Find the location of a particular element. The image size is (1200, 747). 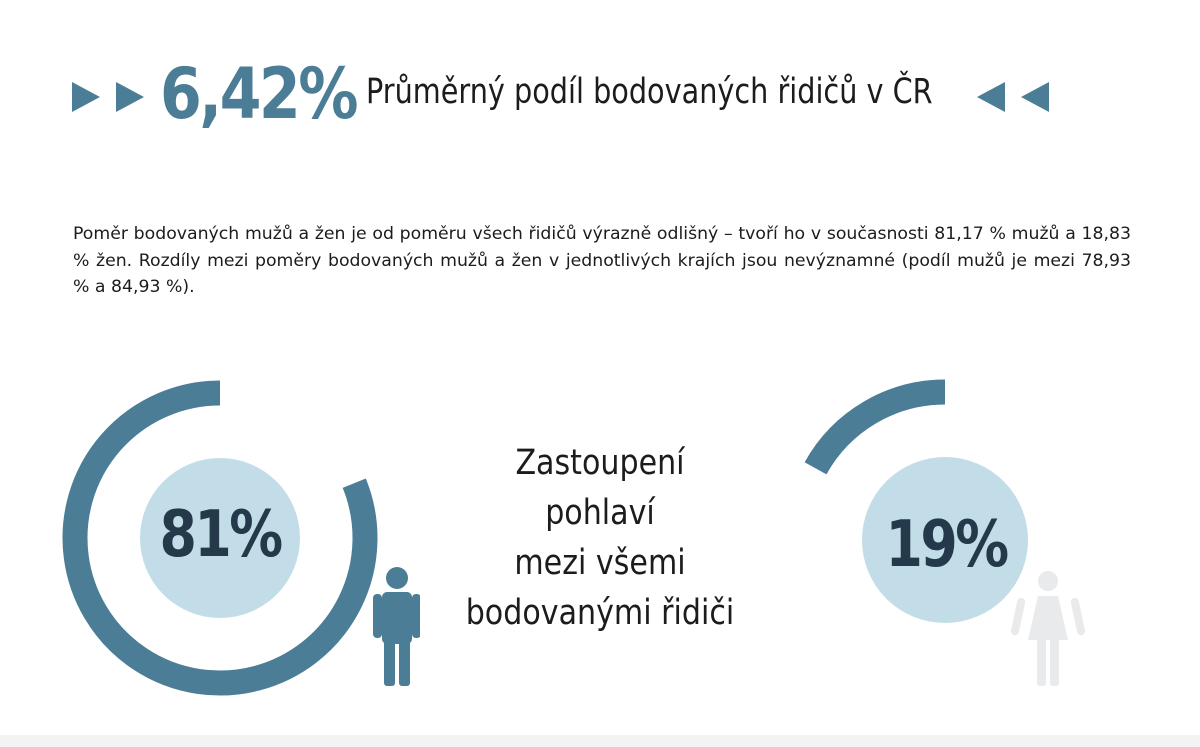

gender-title-line-1: Zastoupení pohlaví is located at coordinates (600, 488).